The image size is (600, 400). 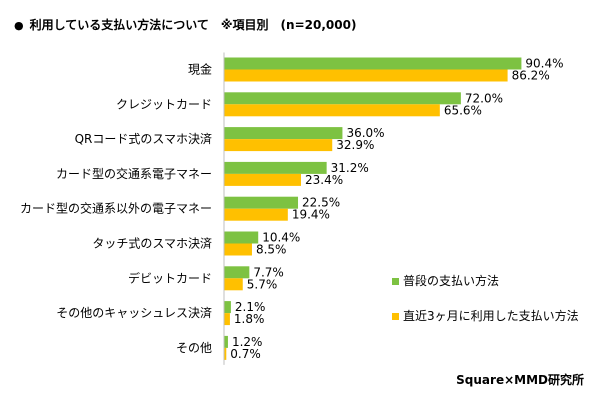 I want to click on source-credit: Square×MMD研究所, so click(x=520, y=380).